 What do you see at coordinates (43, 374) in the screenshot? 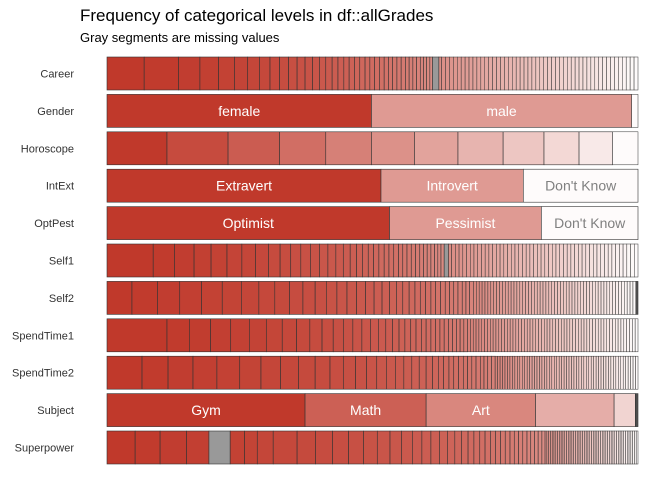
I see `row-label: SpendTime2` at bounding box center [43, 374].